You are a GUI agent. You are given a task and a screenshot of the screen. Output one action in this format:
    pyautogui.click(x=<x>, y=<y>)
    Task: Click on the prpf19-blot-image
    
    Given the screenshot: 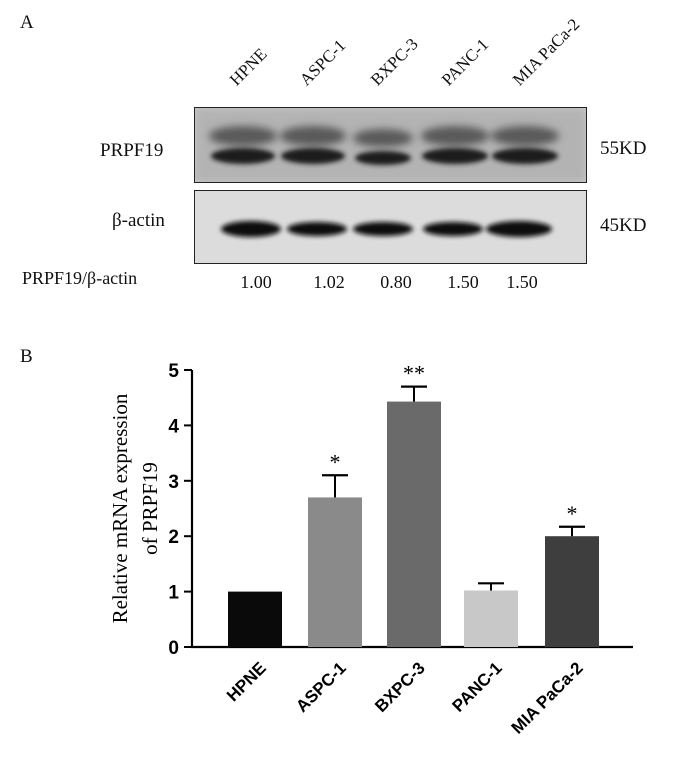 What is the action you would take?
    pyautogui.click(x=390, y=145)
    